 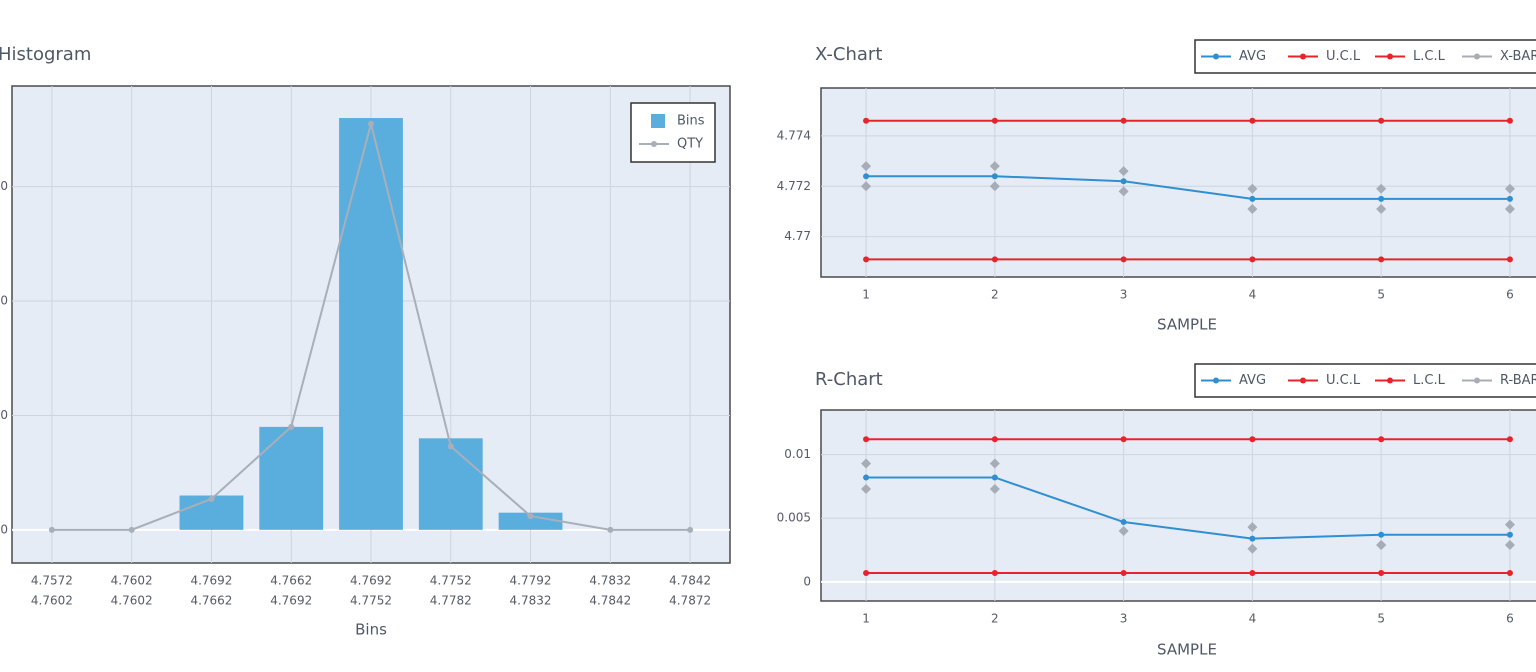 What do you see at coordinates (866, 295) in the screenshot?
I see `x-tick-label: 1` at bounding box center [866, 295].